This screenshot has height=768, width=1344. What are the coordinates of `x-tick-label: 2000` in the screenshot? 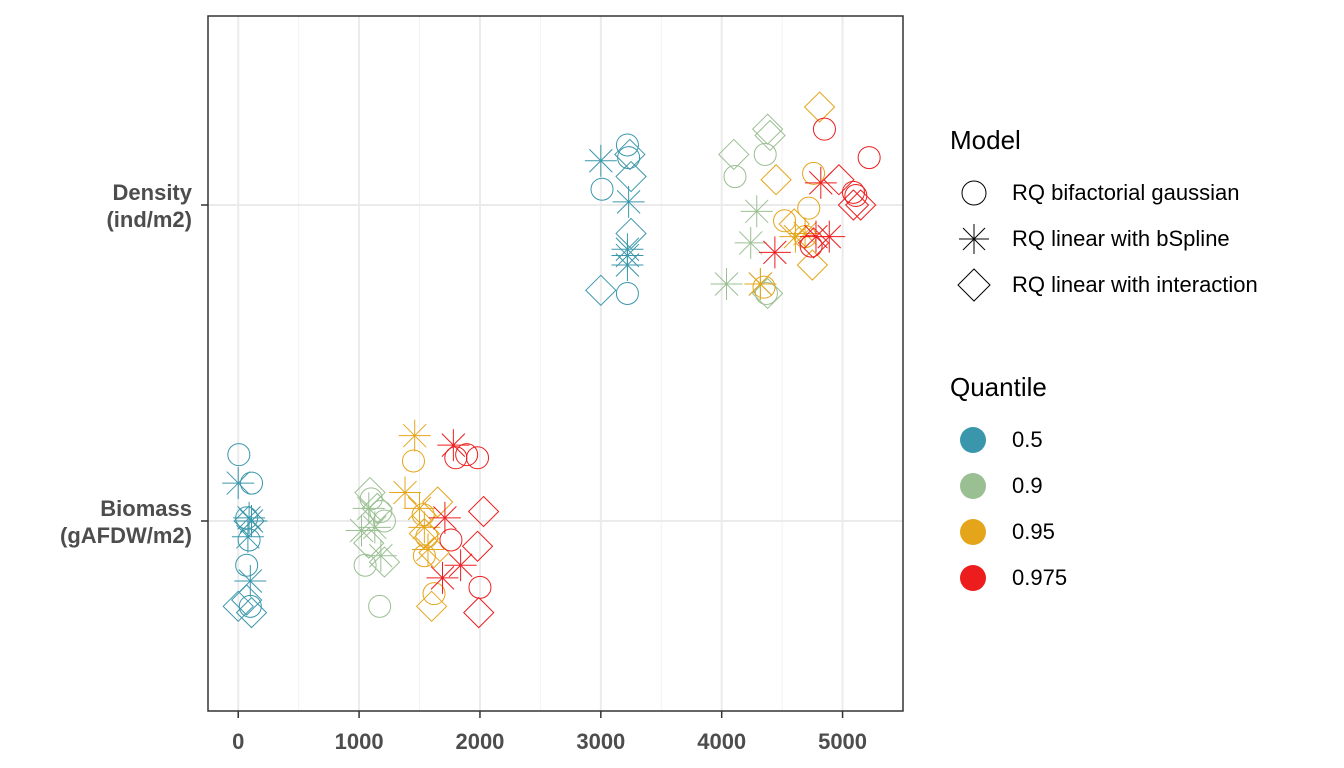 It's located at (479, 741).